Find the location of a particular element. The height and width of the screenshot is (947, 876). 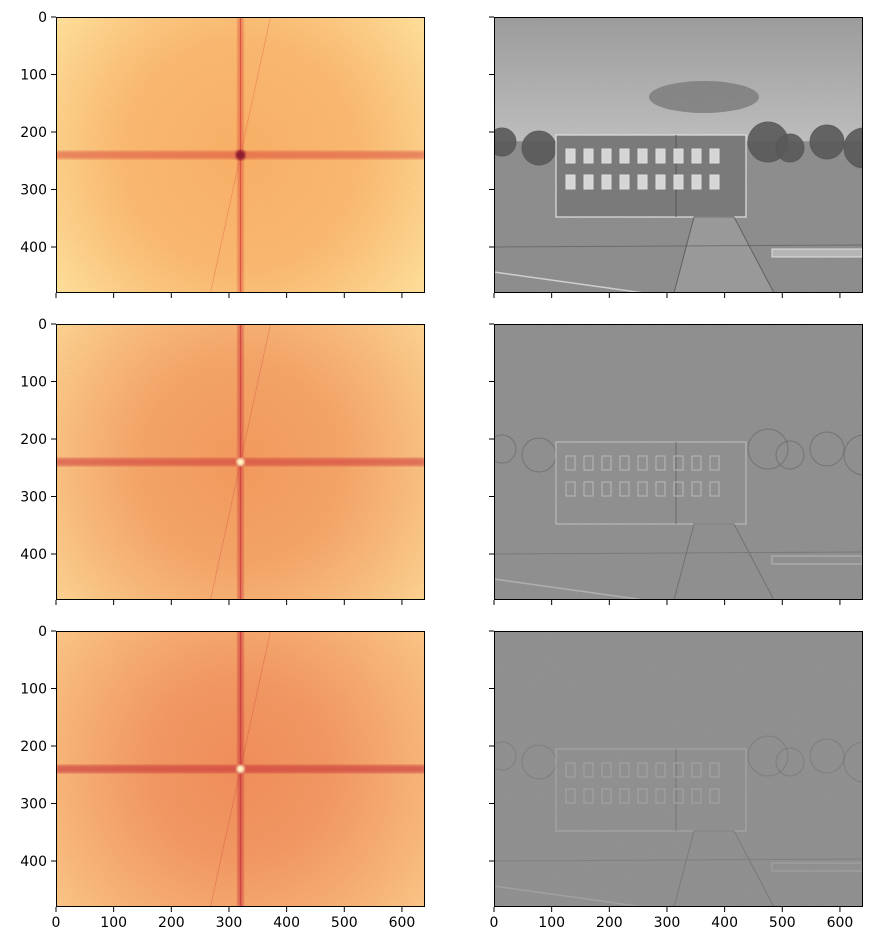

panel-r0-c0: 0 100 200 300 400 is located at coordinates (222, 154).